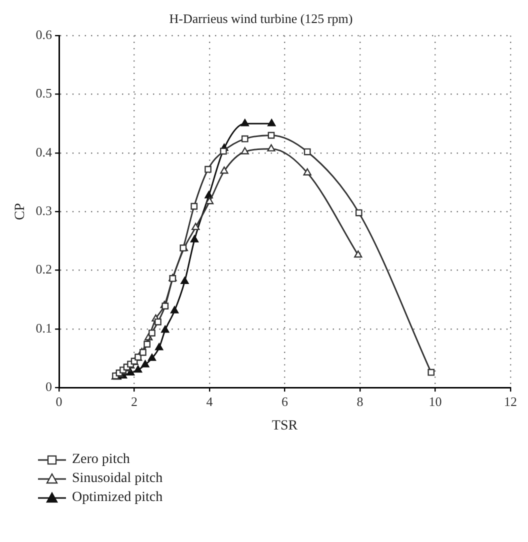 The height and width of the screenshot is (542, 528). I want to click on legend-label: Optimized pitch, so click(117, 497).